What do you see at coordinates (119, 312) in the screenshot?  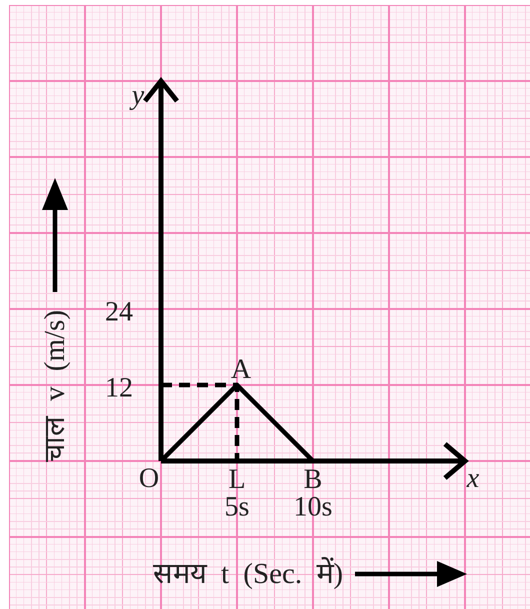 I see `y-tick-label: 24` at bounding box center [119, 312].